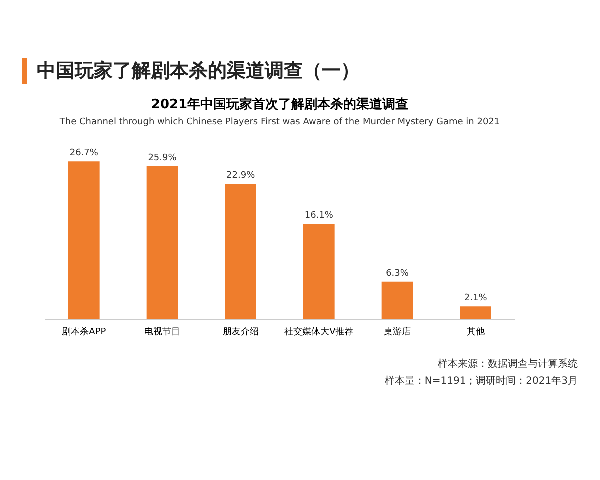 The height and width of the screenshot is (480, 600). I want to click on data-label: 22.9%, so click(241, 176).